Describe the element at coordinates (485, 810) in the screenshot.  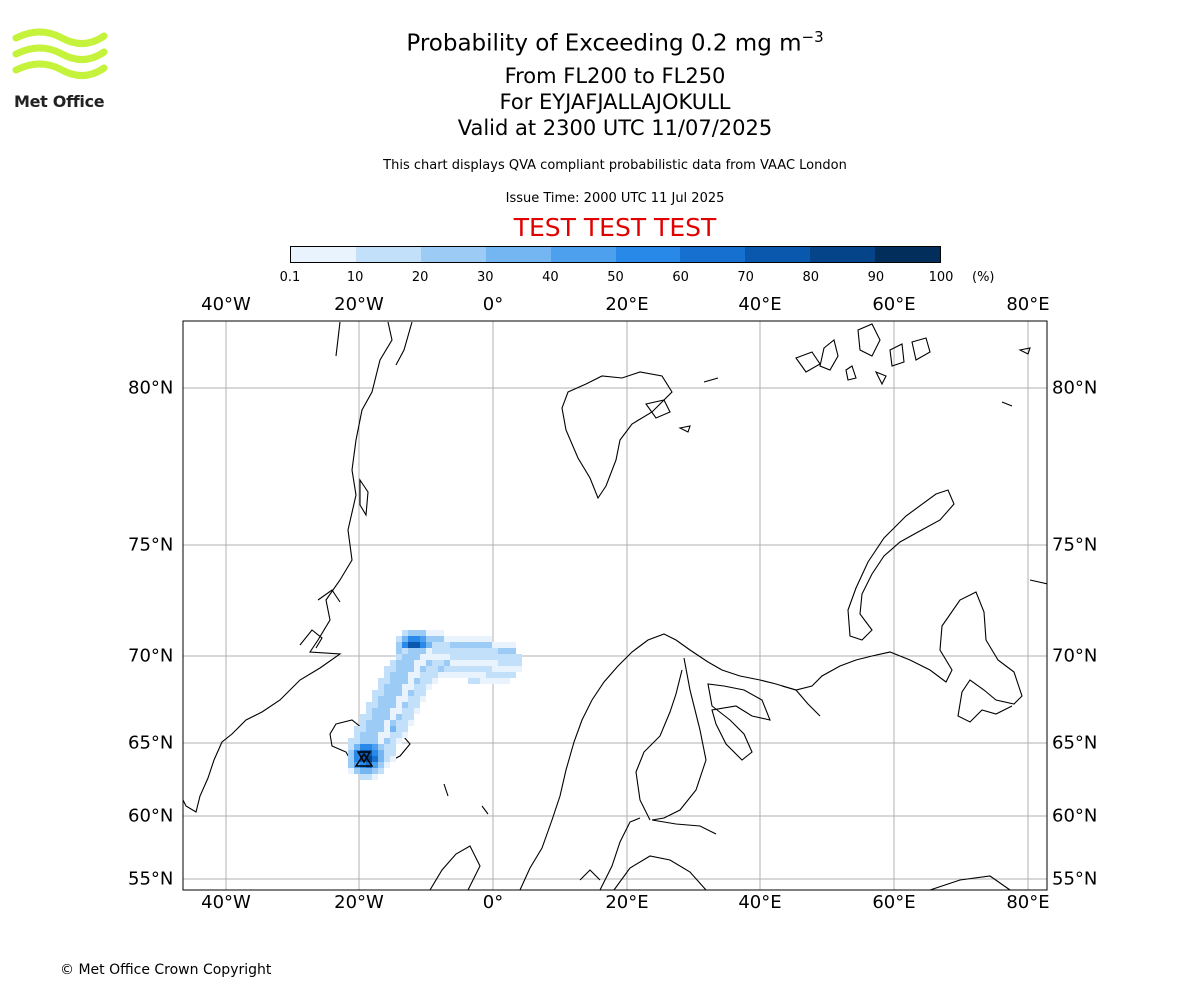
I see `shetland` at that location.